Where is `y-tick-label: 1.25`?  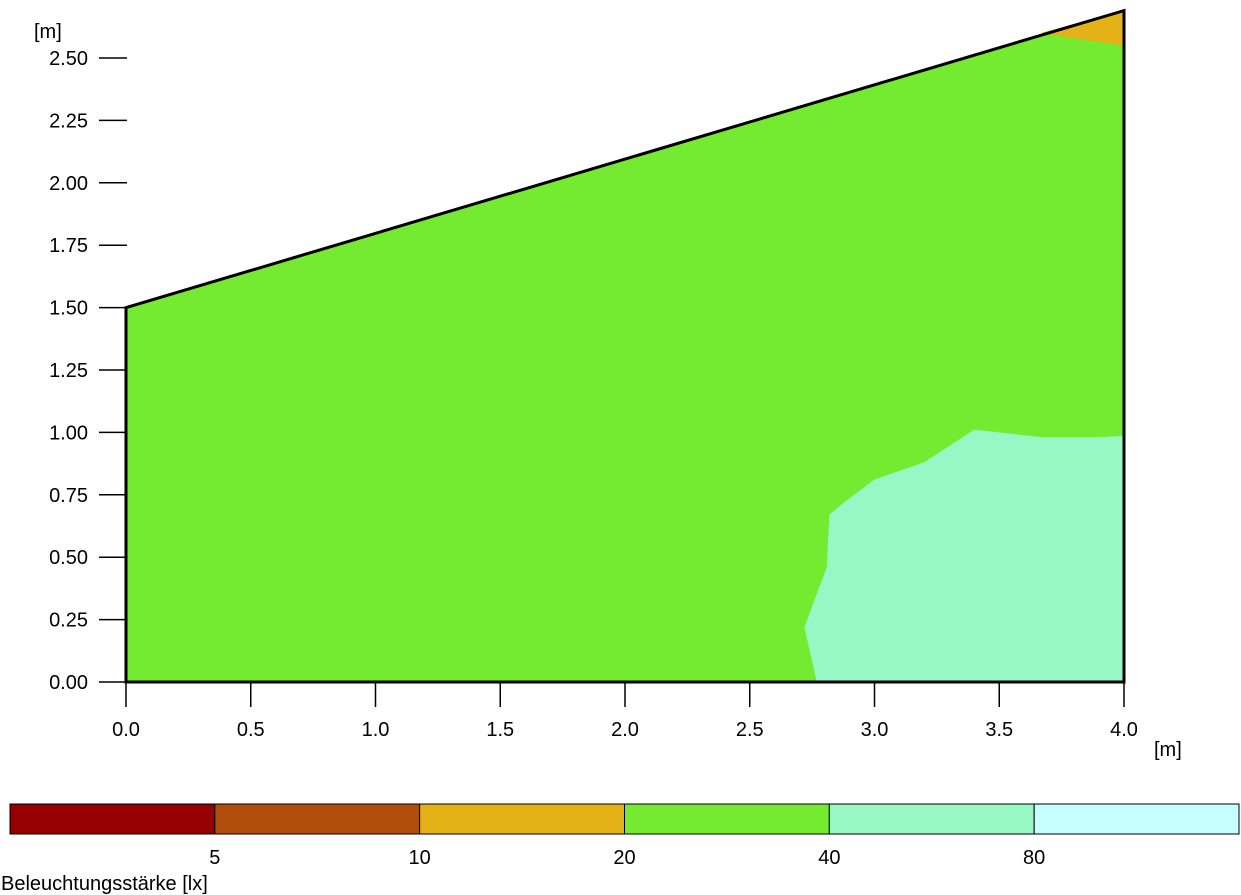 y-tick-label: 1.25 is located at coordinates (68, 371).